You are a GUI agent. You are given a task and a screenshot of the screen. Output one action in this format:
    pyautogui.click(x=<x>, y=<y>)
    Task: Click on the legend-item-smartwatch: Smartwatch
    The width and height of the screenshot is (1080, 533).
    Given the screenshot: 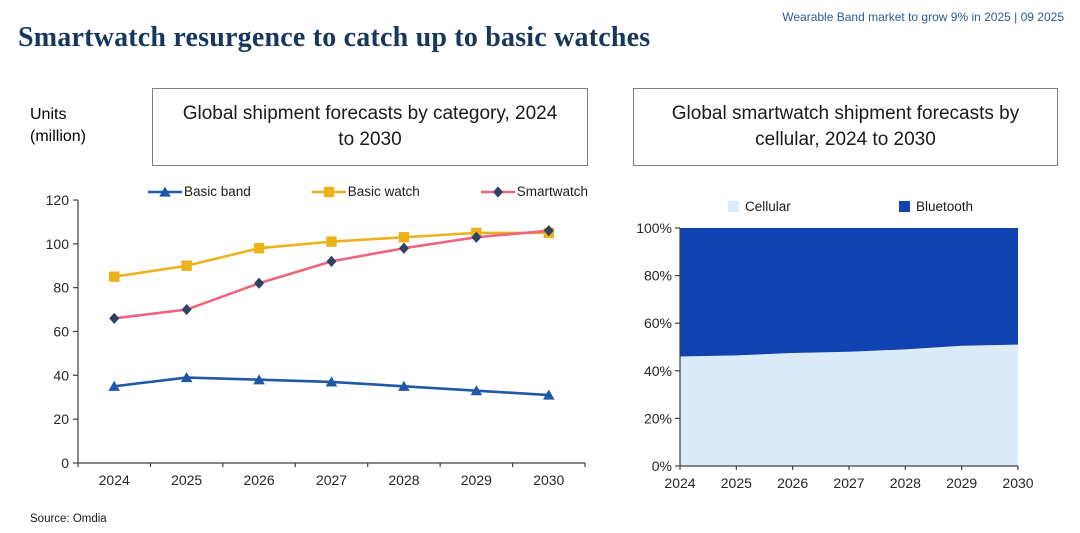 What is the action you would take?
    pyautogui.click(x=534, y=191)
    